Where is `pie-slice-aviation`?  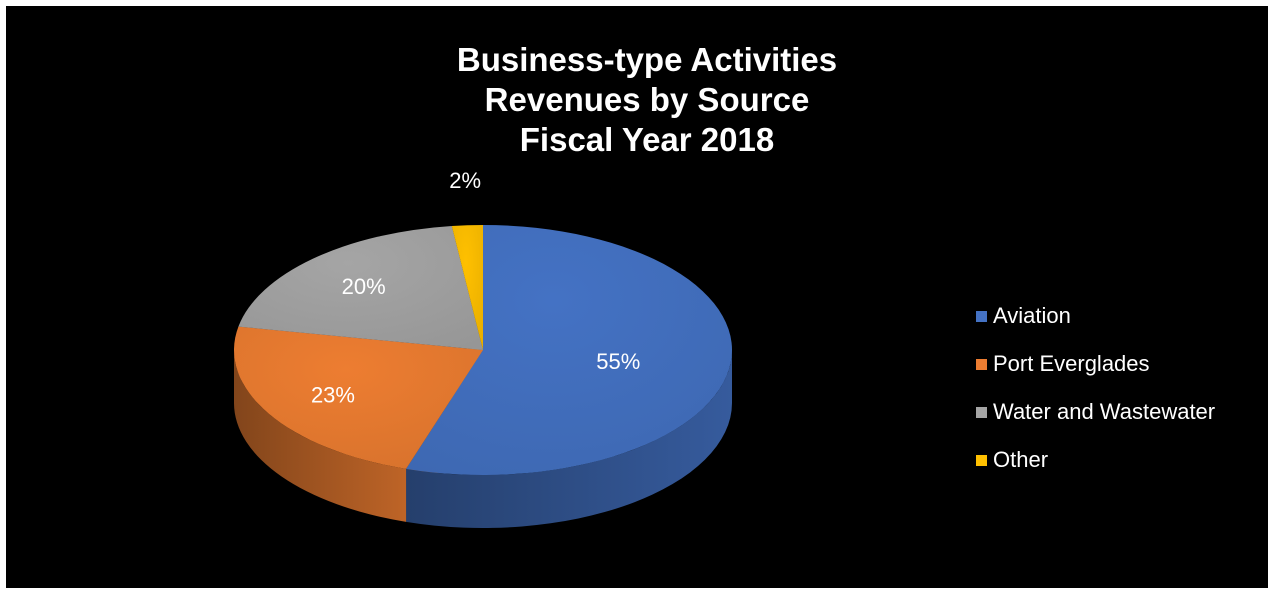
pie-slice-aviation is located at coordinates (569, 350).